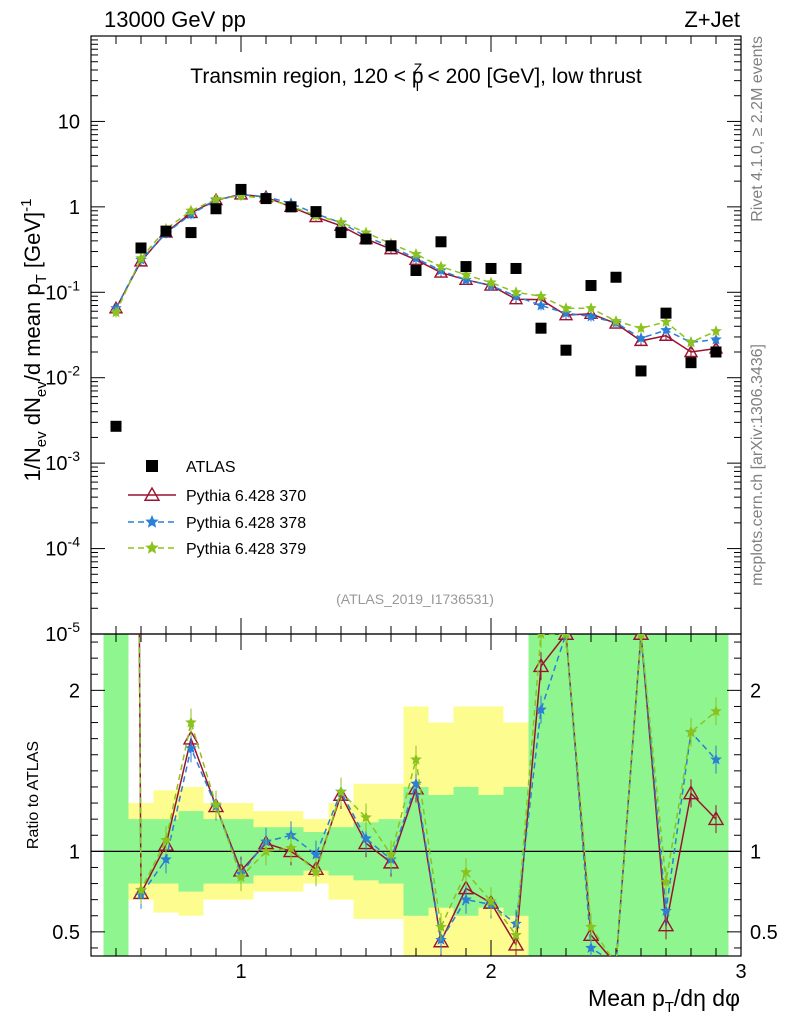  I want to click on legend-marker-atlas, so click(152, 466).